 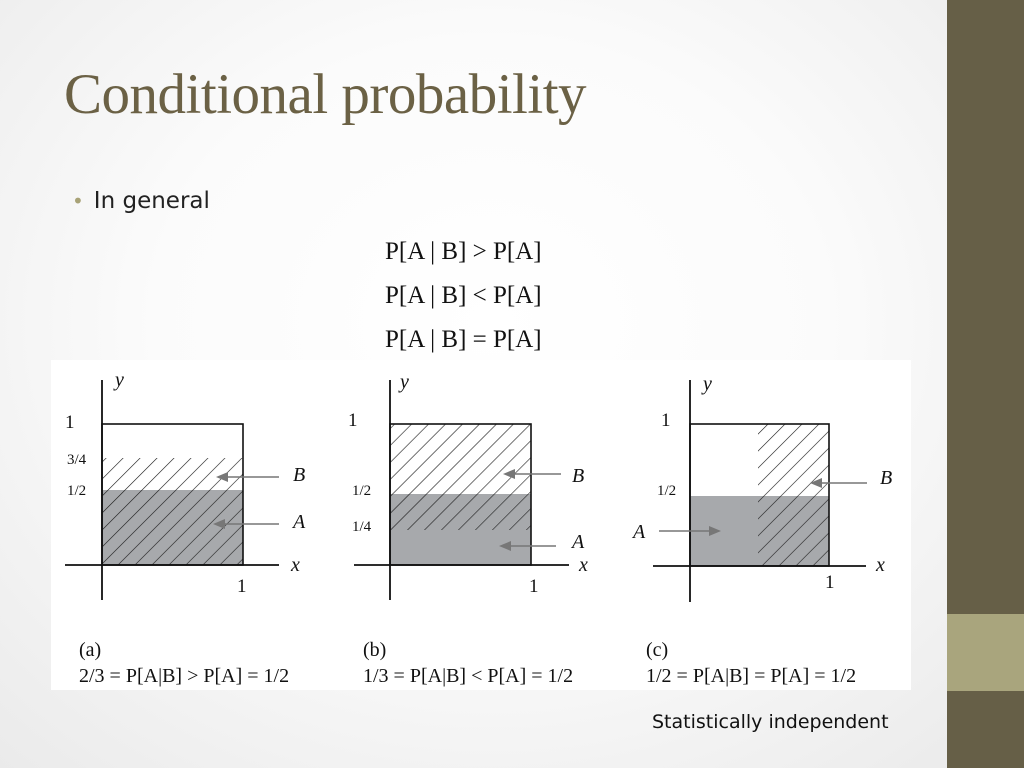 I want to click on caption-c: (c) 1/2 = P[A|B] = P[A] = 1/2, so click(x=751, y=663).